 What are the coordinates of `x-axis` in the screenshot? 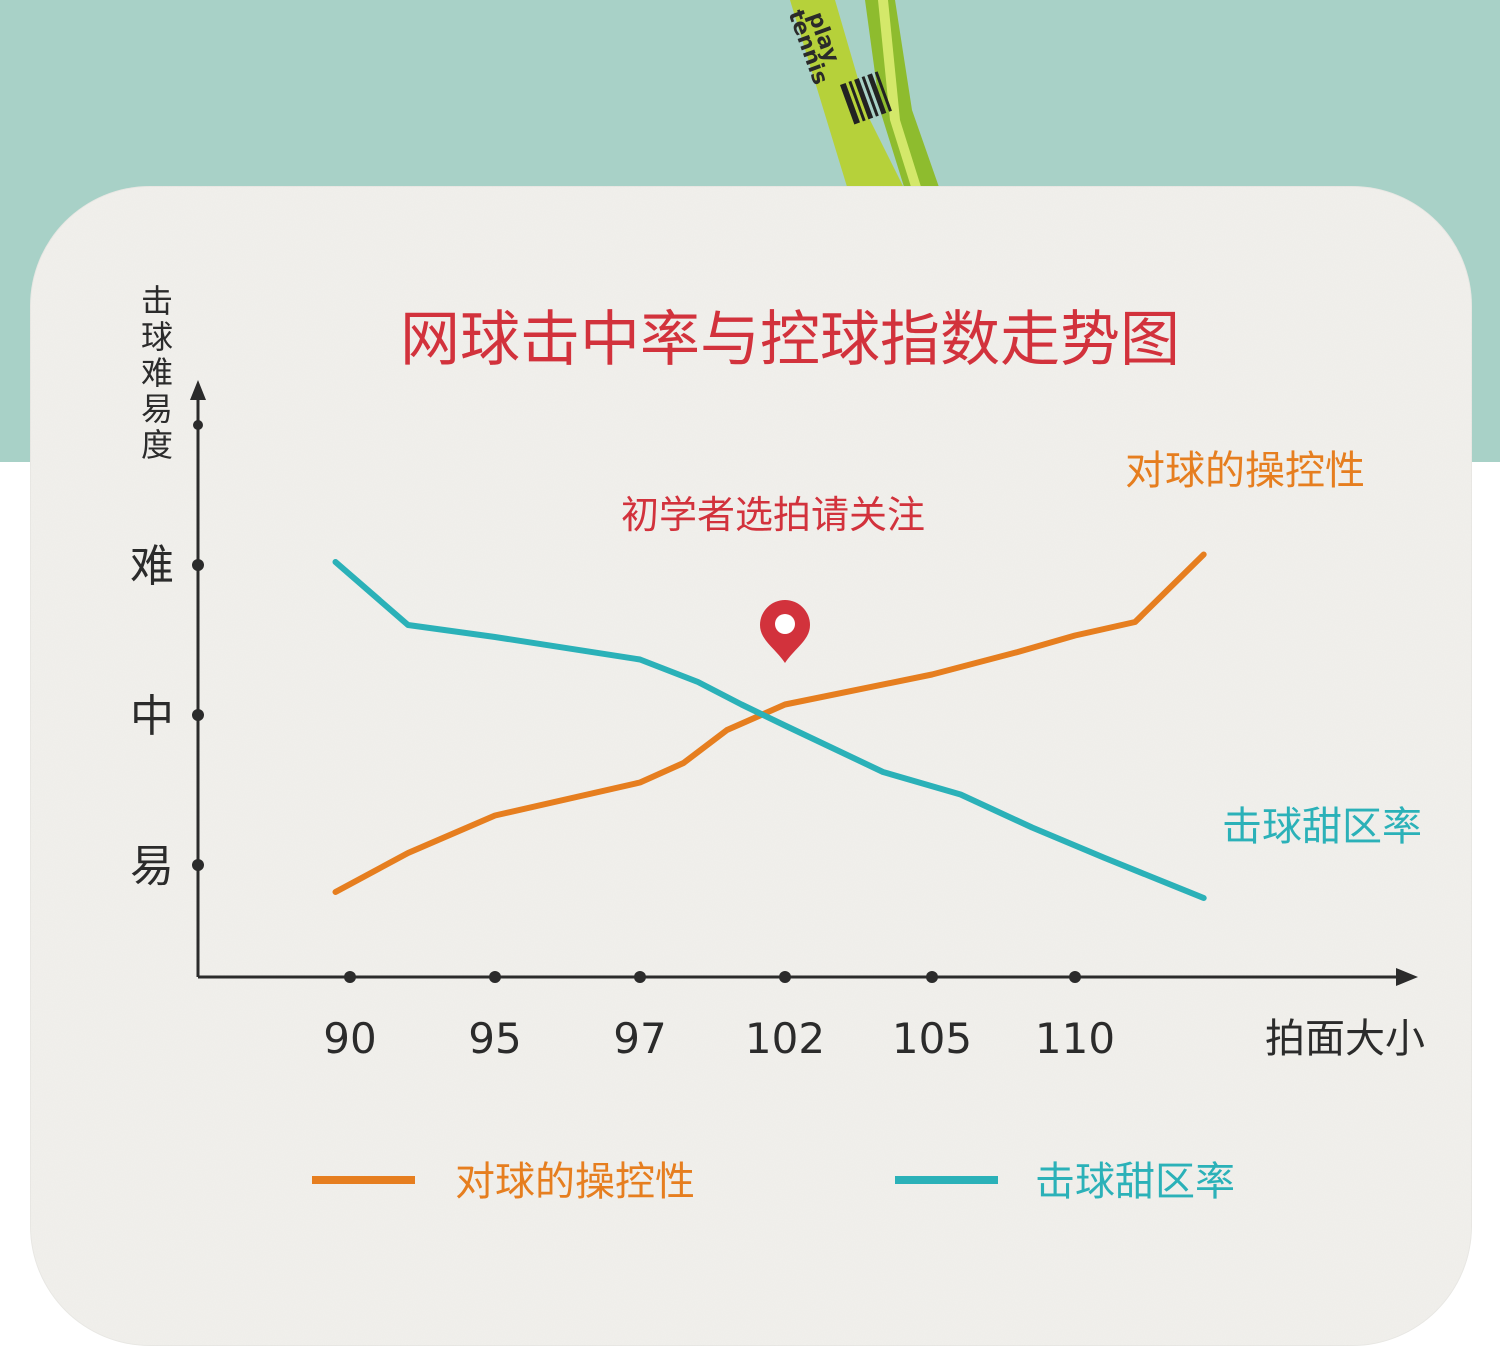 It's located at (808, 977).